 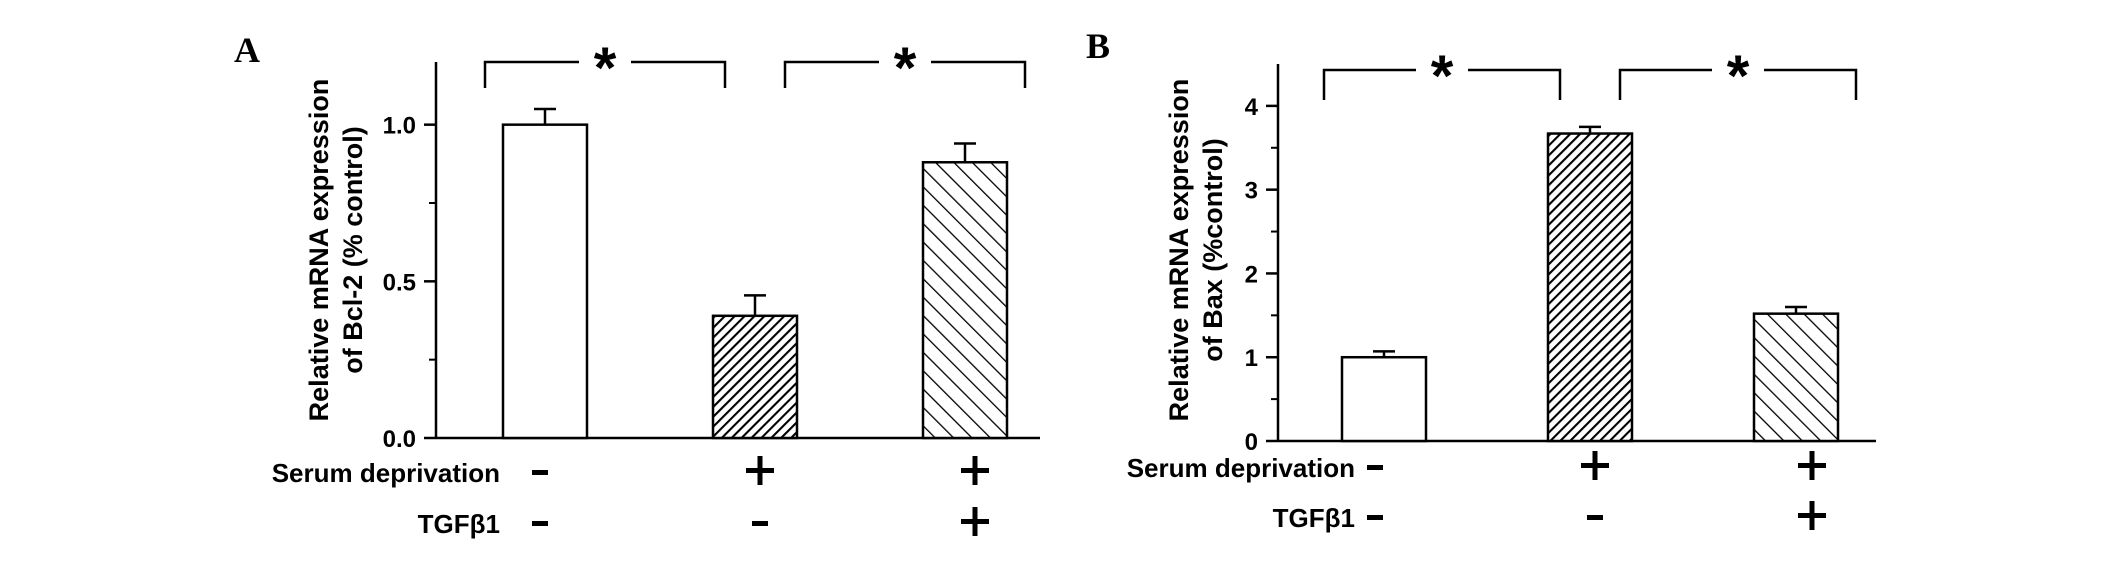 What do you see at coordinates (399, 126) in the screenshot?
I see `y-tick-label: 1.0` at bounding box center [399, 126].